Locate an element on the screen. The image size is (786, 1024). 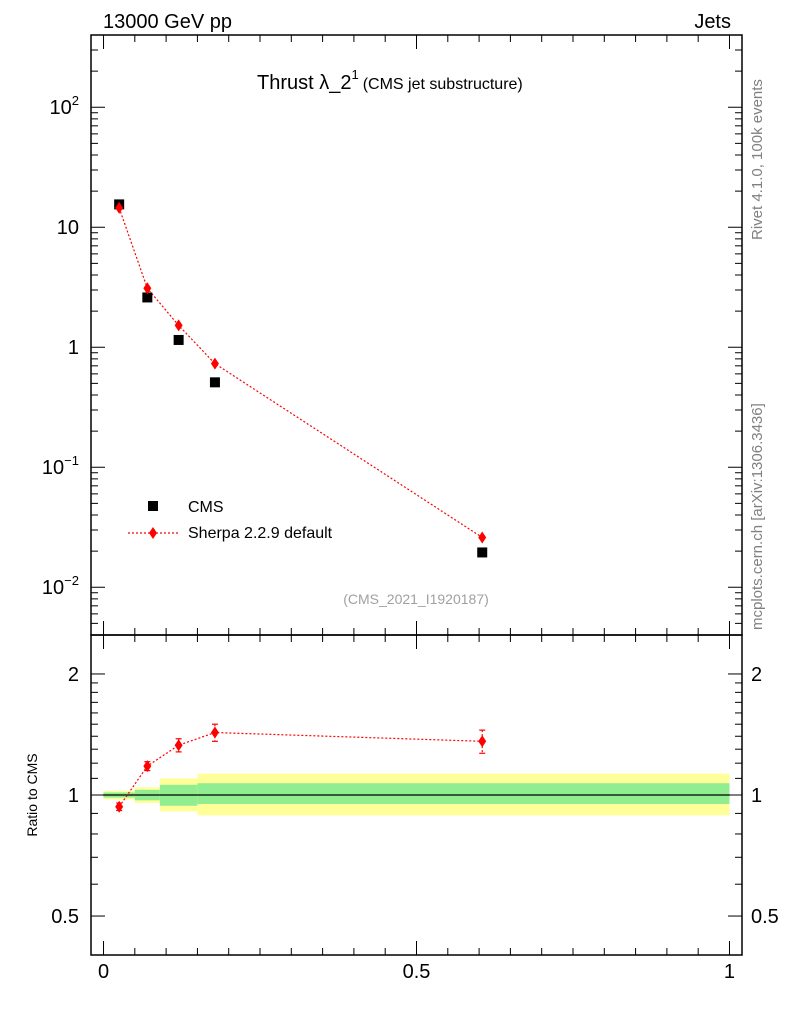
ratio-band-inner is located at coordinates (463, 793).